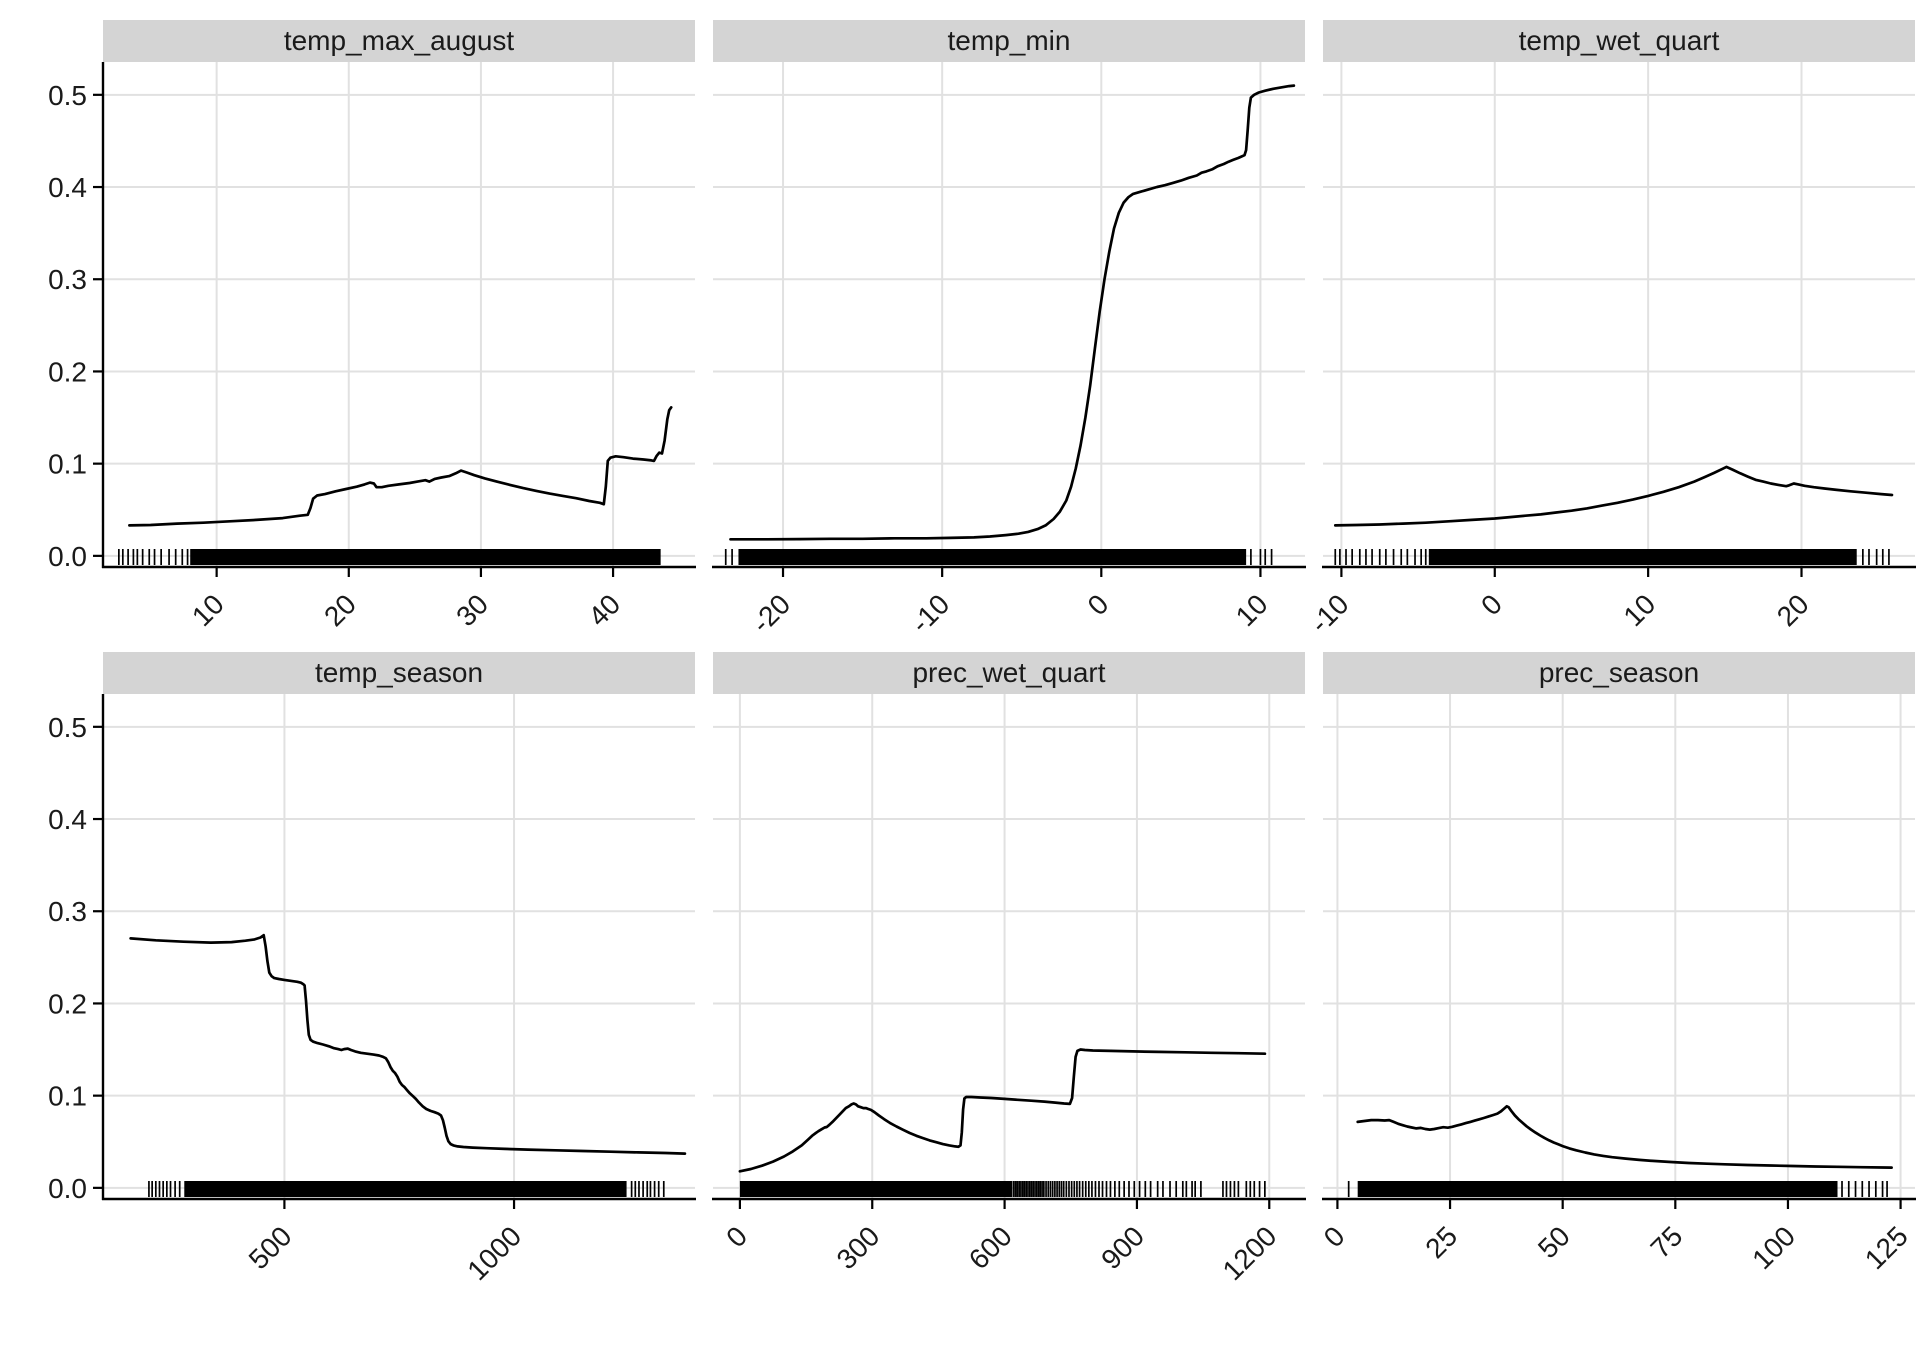 The image size is (1920, 1349). I want to click on facet-strip-label: temp_min, so click(1009, 40).